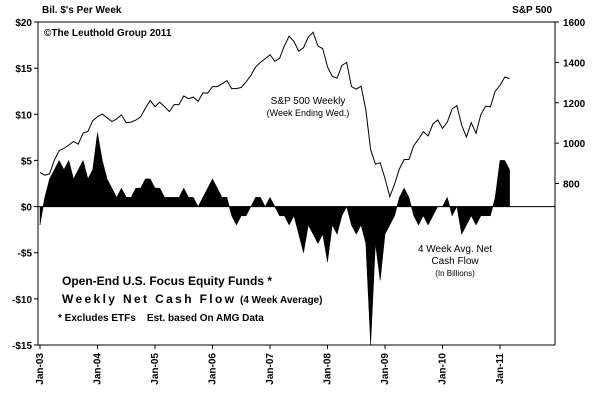  I want to click on annotation: (Week Ending Wed.), so click(308, 113).